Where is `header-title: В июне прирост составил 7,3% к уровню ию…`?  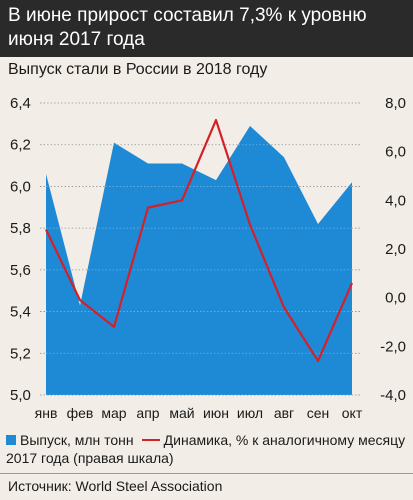 header-title: В июне прирост составил 7,3% к уровню ию… is located at coordinates (187, 27).